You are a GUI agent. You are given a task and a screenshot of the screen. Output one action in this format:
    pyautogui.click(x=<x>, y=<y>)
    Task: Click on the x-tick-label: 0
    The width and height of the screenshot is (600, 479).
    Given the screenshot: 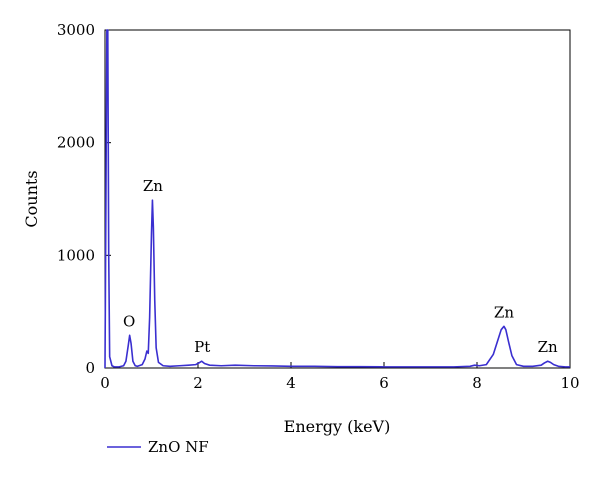 What is the action you would take?
    pyautogui.click(x=105, y=383)
    